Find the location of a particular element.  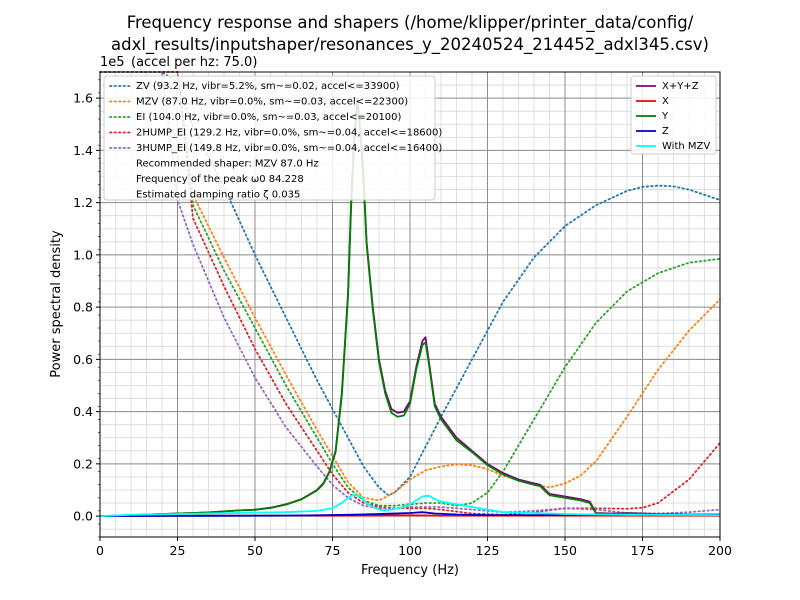

x-tick-label: 200 is located at coordinates (720, 550).